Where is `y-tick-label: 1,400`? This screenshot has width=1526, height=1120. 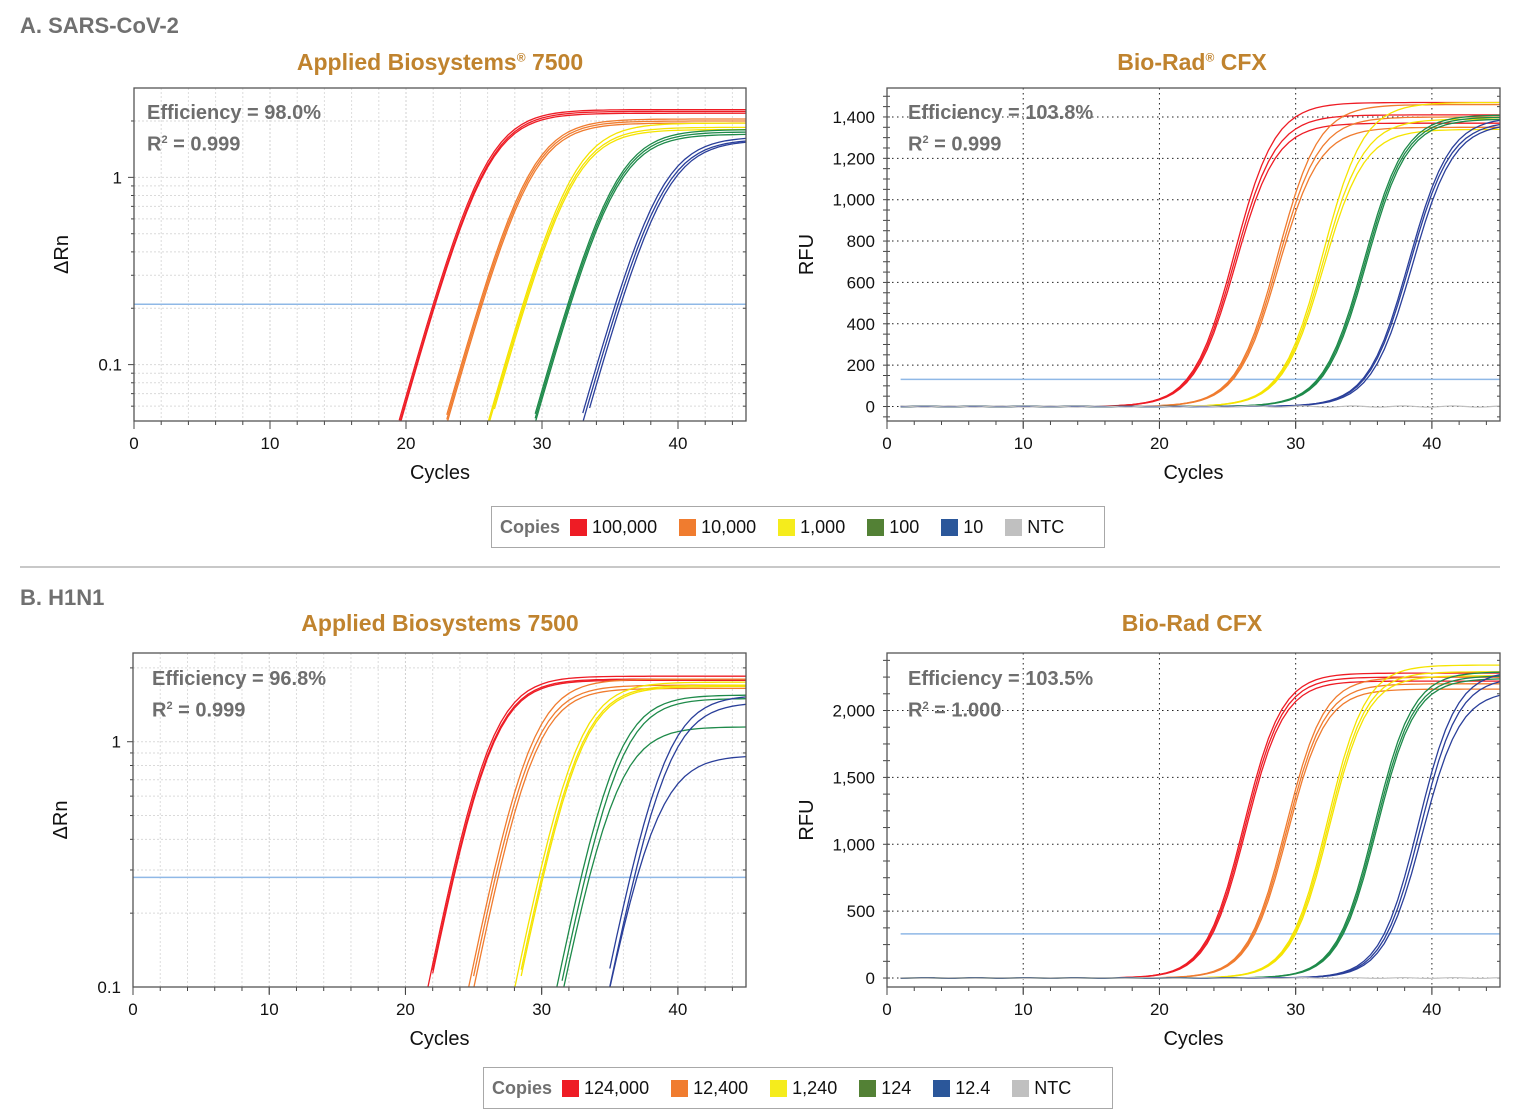
y-tick-label: 1,400 is located at coordinates (853, 117).